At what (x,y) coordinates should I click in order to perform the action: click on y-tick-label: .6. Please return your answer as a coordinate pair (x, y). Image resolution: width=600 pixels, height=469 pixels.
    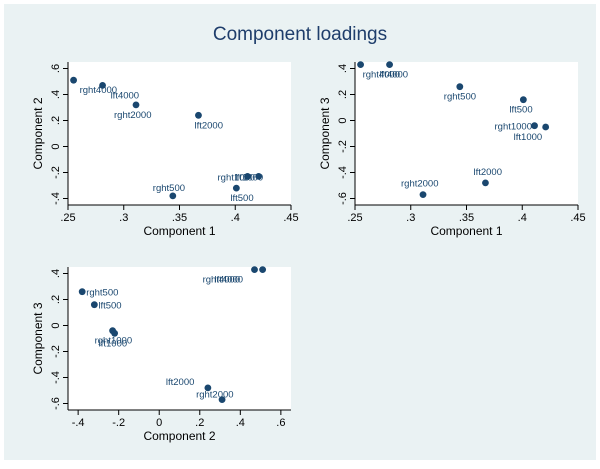
    Looking at the image, I should click on (56, 68).